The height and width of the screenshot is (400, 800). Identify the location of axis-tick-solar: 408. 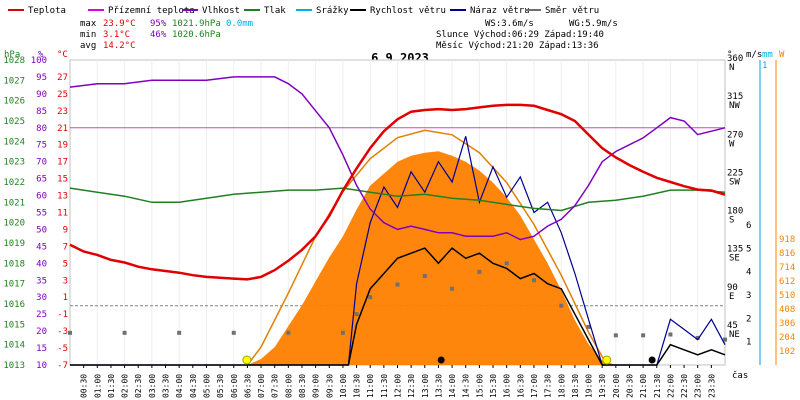
(787, 310).